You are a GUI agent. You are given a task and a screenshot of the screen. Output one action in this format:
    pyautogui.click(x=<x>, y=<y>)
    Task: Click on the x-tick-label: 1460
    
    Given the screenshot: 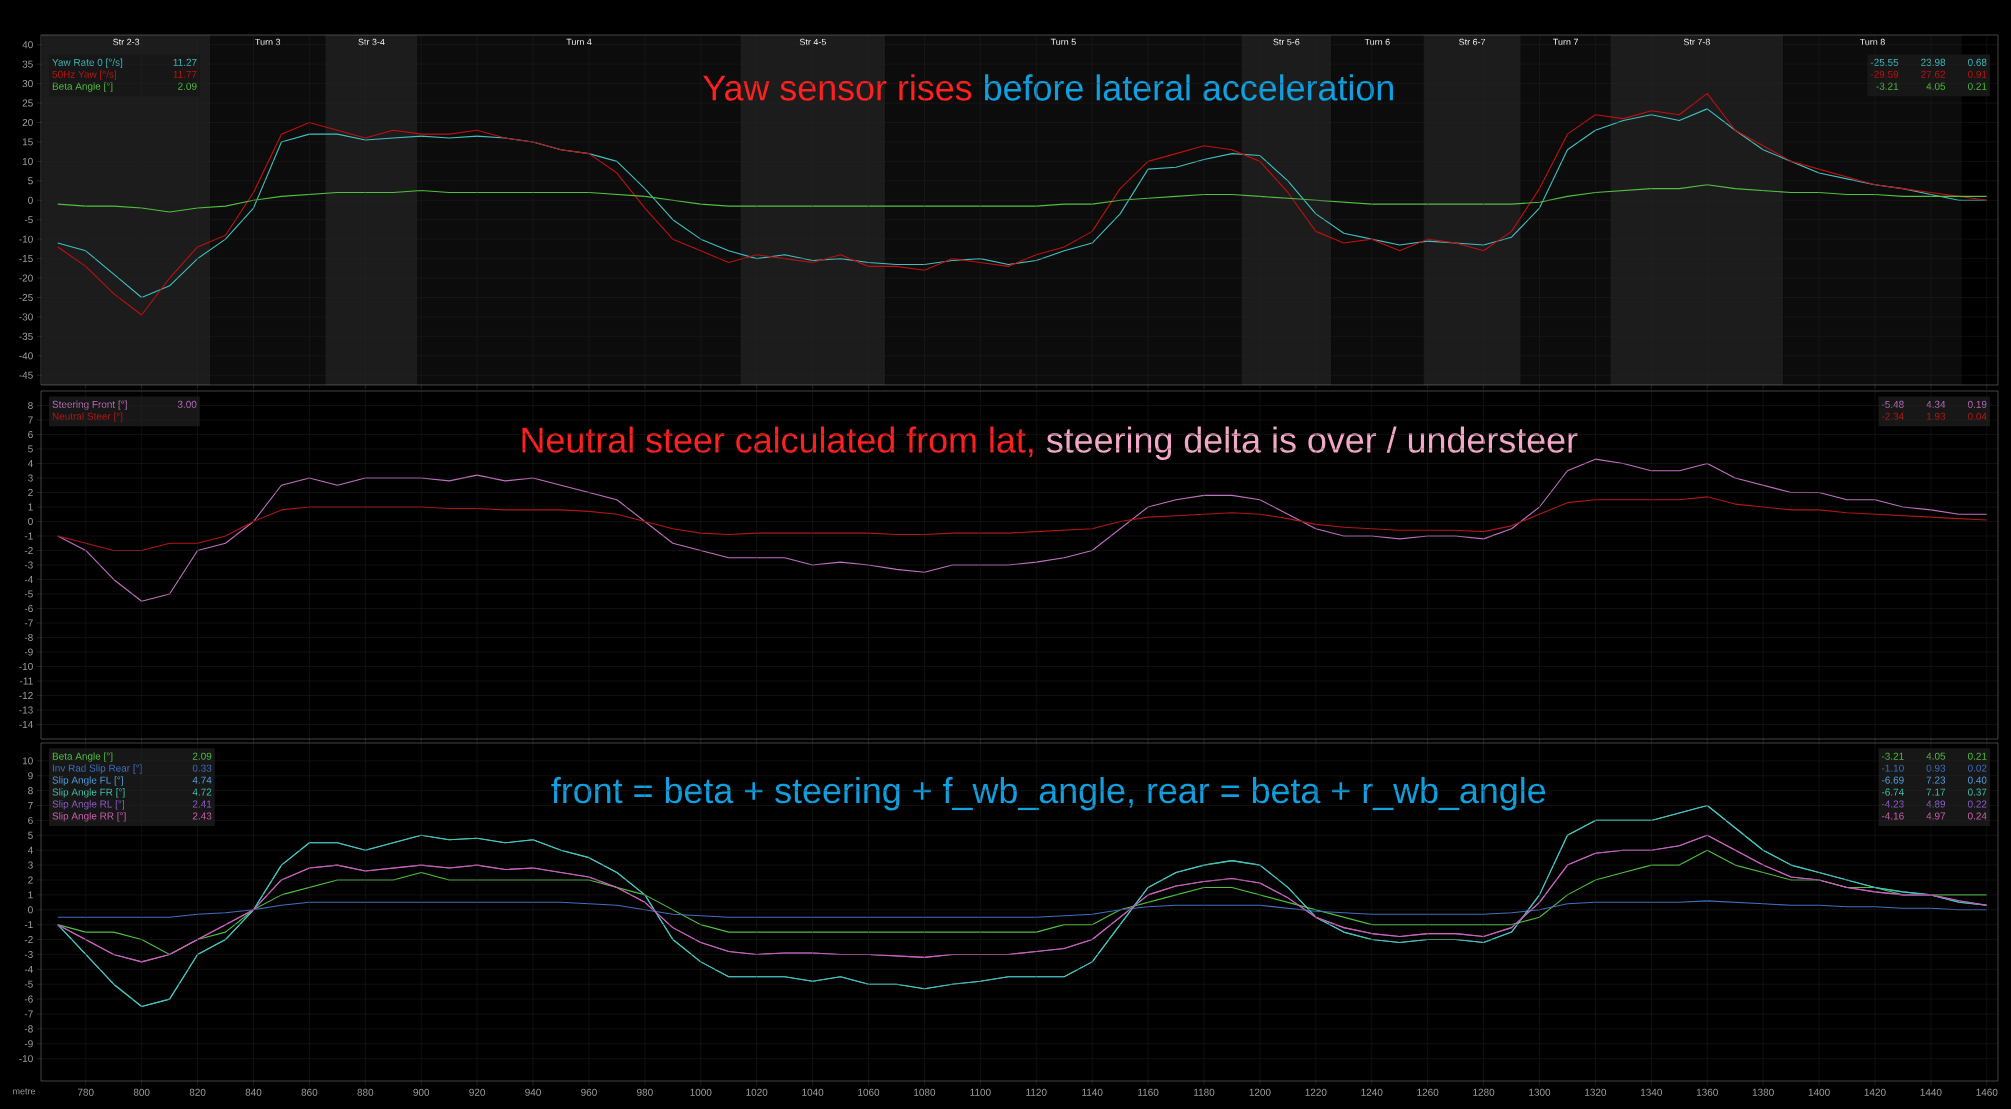 What is the action you would take?
    pyautogui.click(x=1987, y=1092)
    